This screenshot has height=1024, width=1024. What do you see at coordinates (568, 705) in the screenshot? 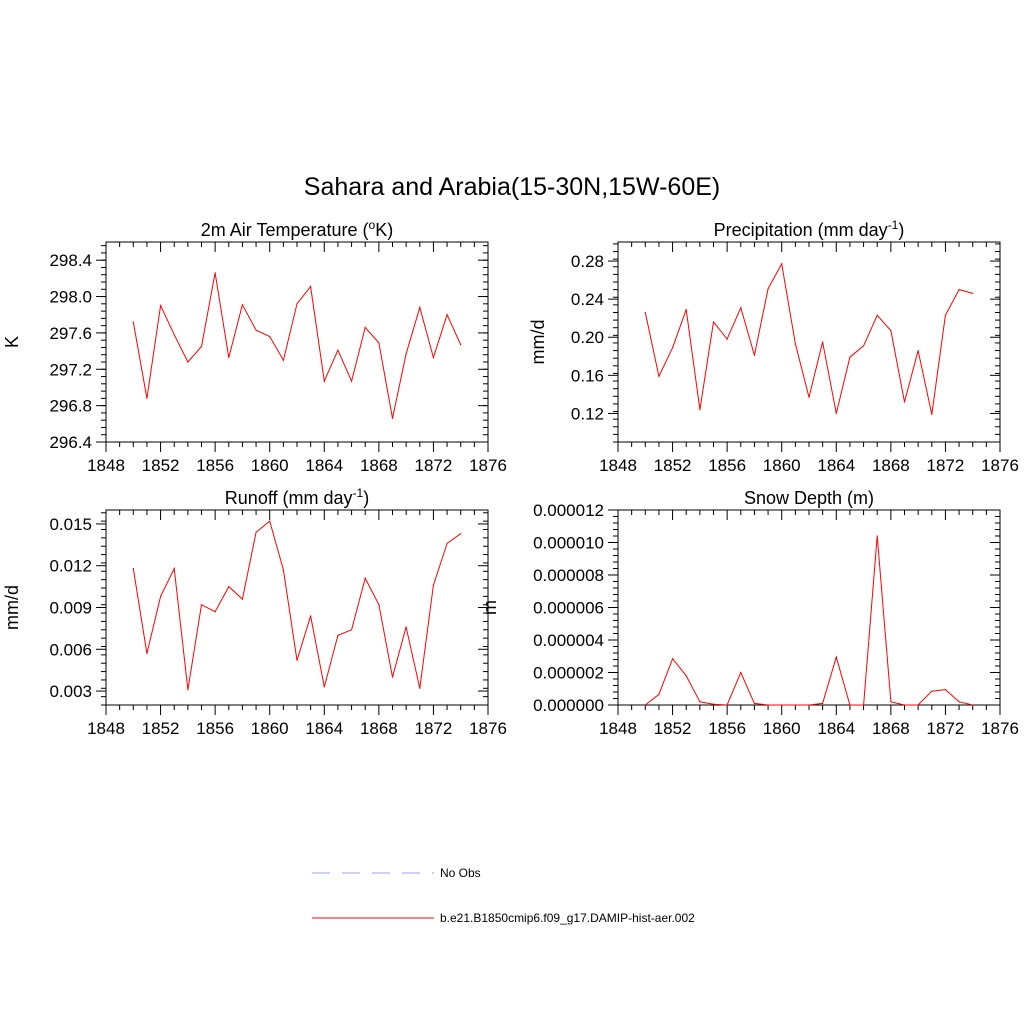
I see `y-tick-label: 0.000000` at bounding box center [568, 705].